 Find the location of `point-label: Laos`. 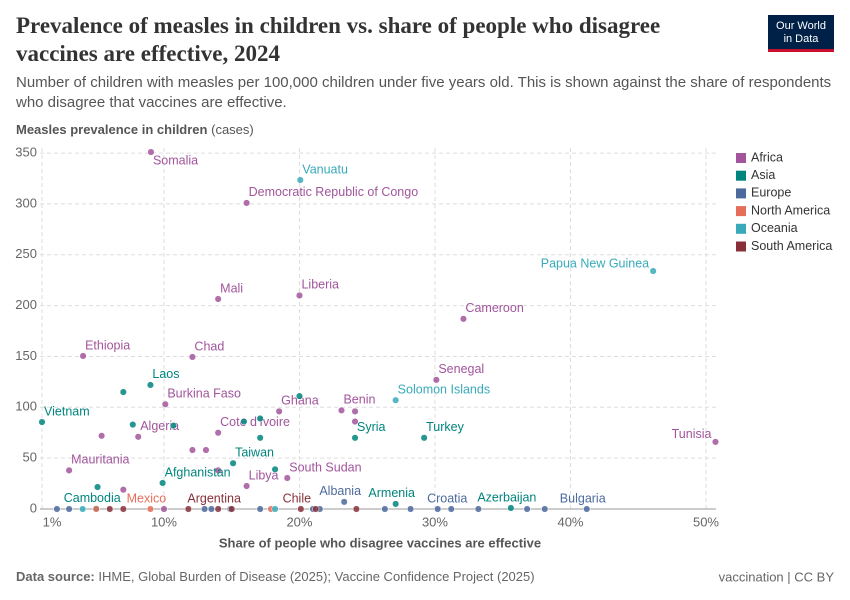

point-label: Laos is located at coordinates (165, 374).